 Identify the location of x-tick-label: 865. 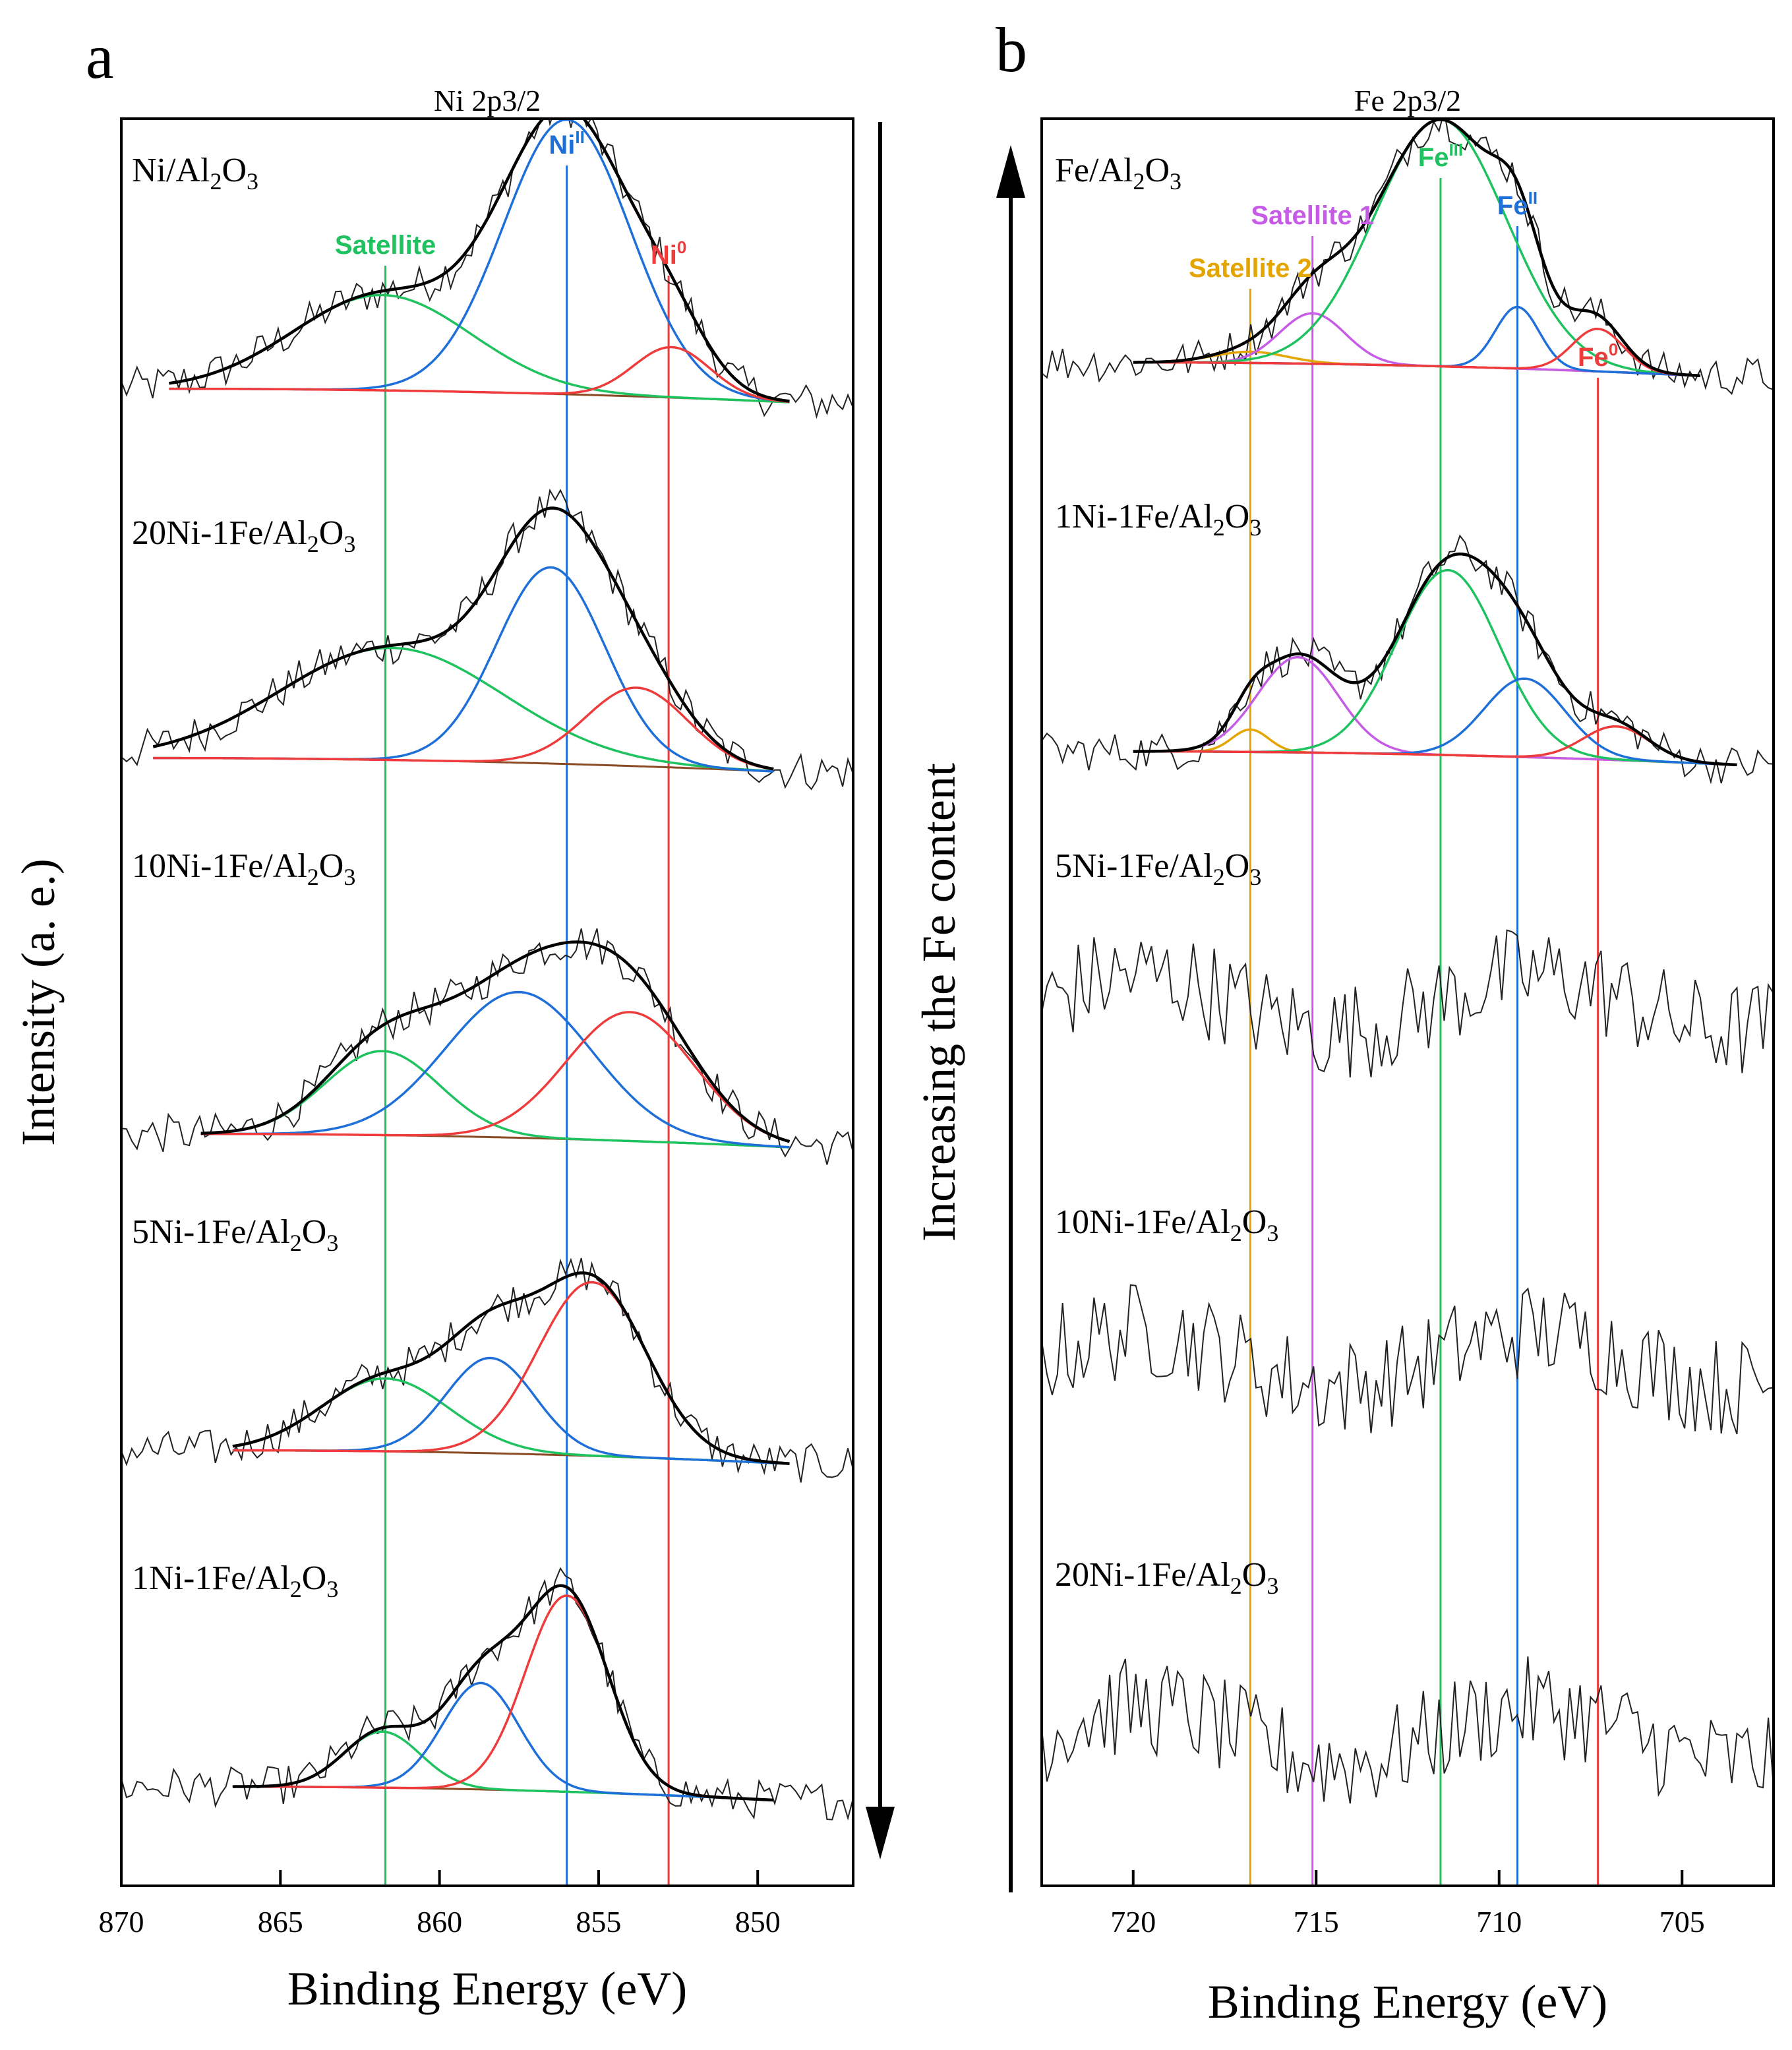
(280, 1922).